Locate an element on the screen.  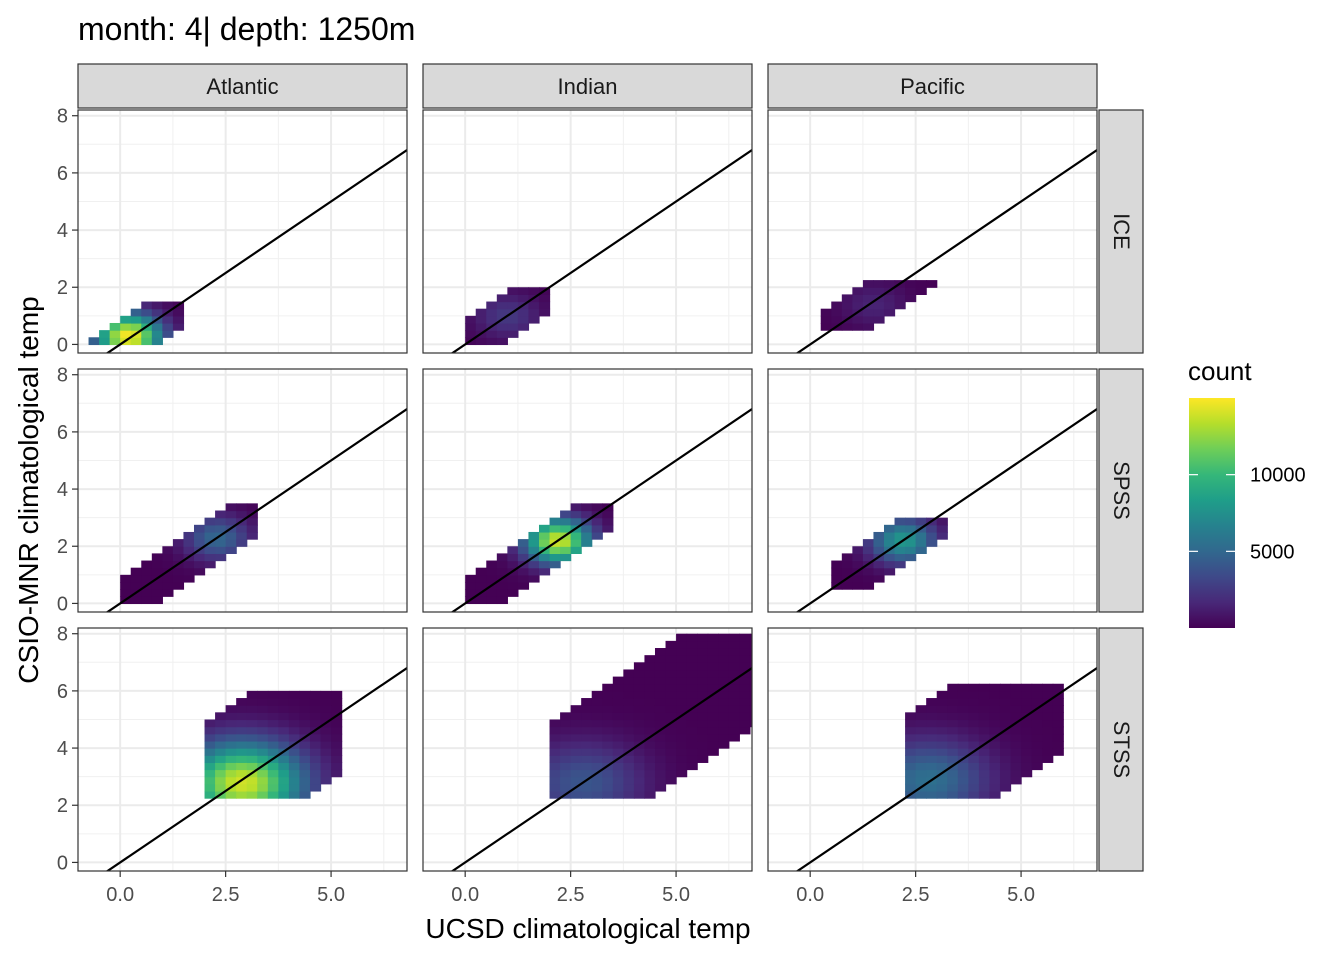
x-tick-label: 0.0 is located at coordinates (120, 895).